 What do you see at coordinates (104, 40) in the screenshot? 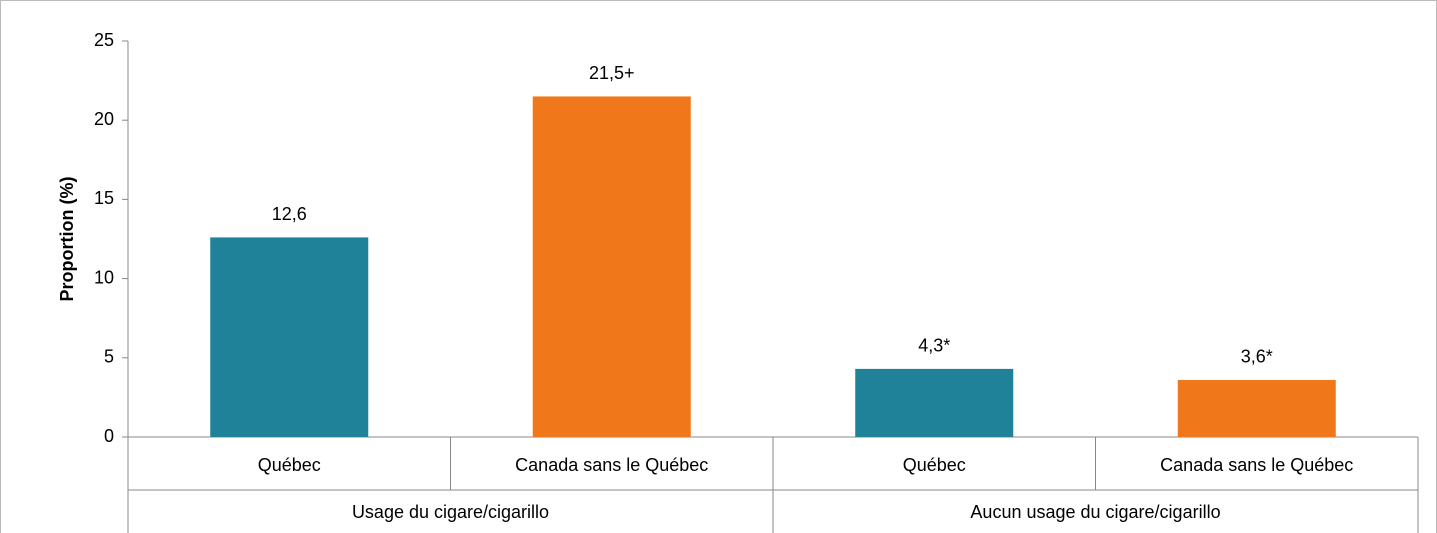
I see `y-tick-label: 25` at bounding box center [104, 40].